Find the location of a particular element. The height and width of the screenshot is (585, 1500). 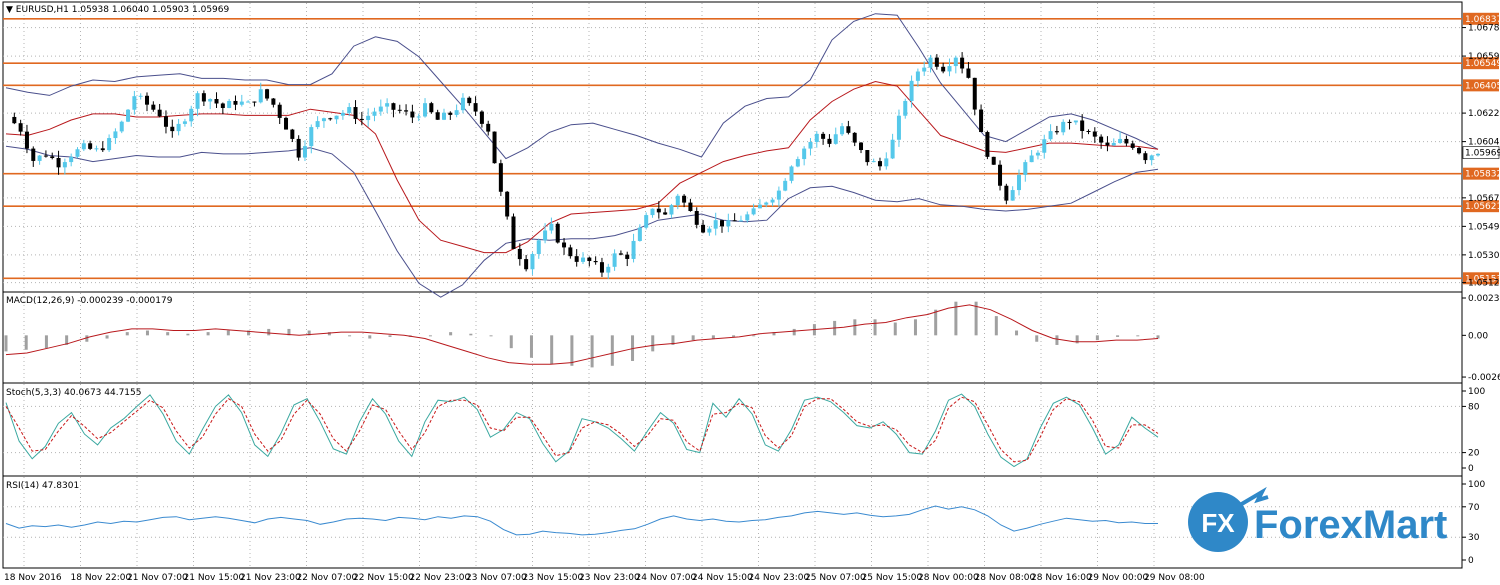

price-tick-label: 1.06225 is located at coordinates (1484, 114).